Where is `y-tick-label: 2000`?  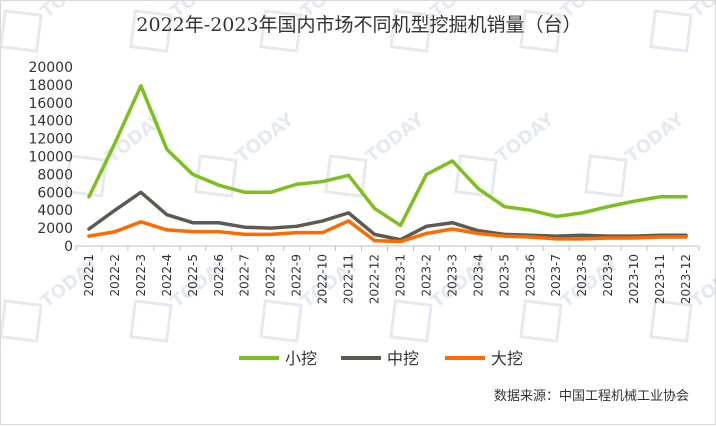 y-tick-label: 2000 is located at coordinates (55, 229).